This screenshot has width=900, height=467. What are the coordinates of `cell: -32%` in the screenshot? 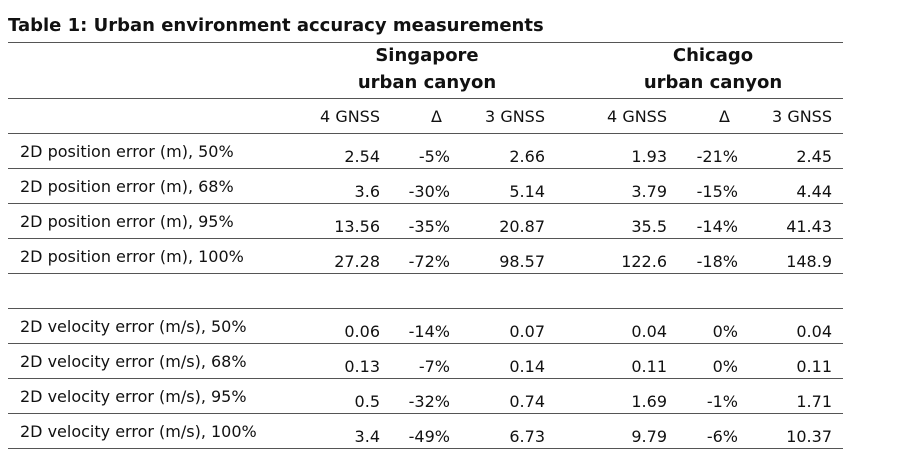 It's located at (429, 401).